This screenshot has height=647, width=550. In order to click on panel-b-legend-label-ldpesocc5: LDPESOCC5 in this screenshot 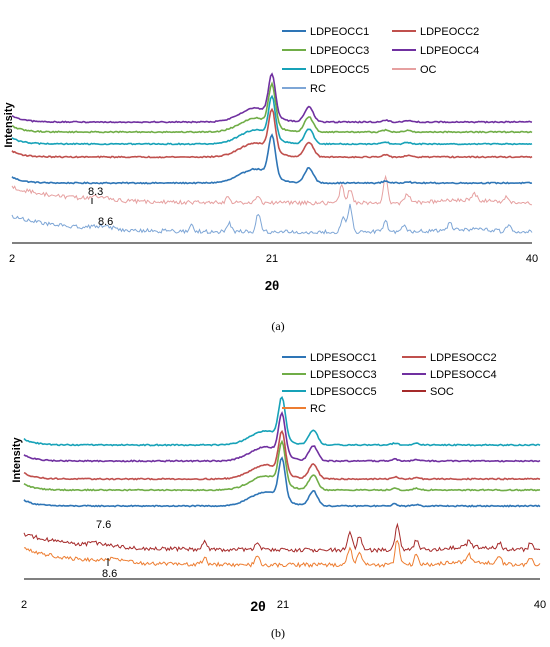, I will do `click(343, 392)`.